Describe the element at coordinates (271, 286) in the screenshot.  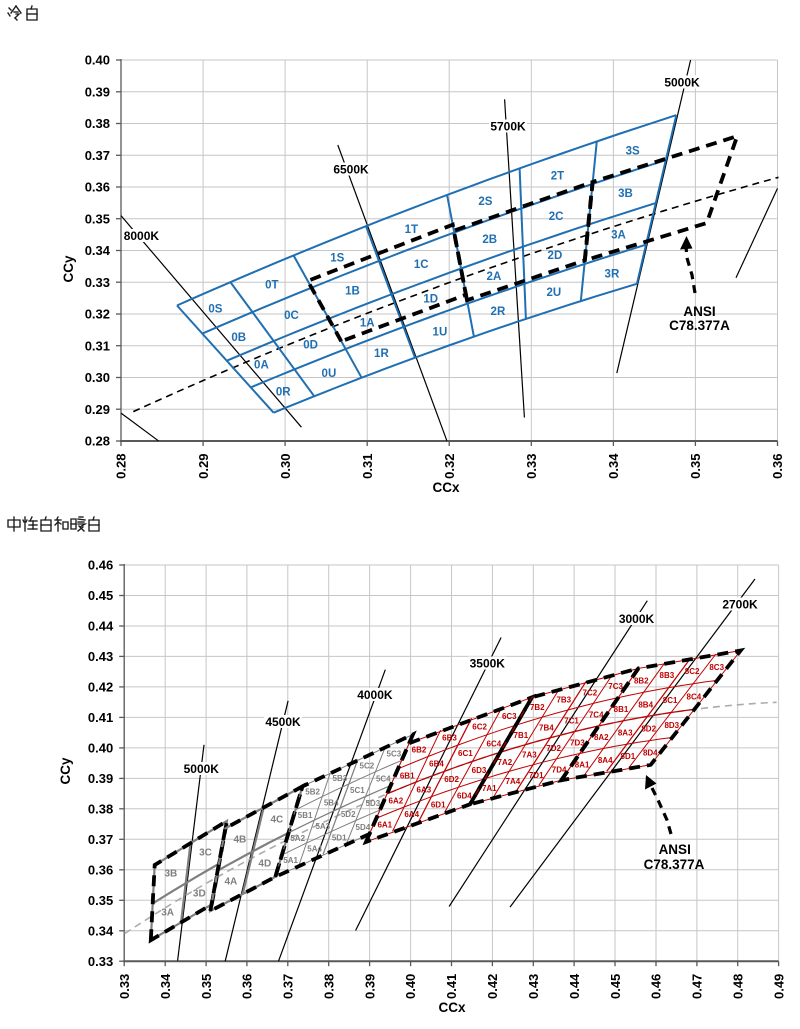
I see `svg-text: 0T` at that location.